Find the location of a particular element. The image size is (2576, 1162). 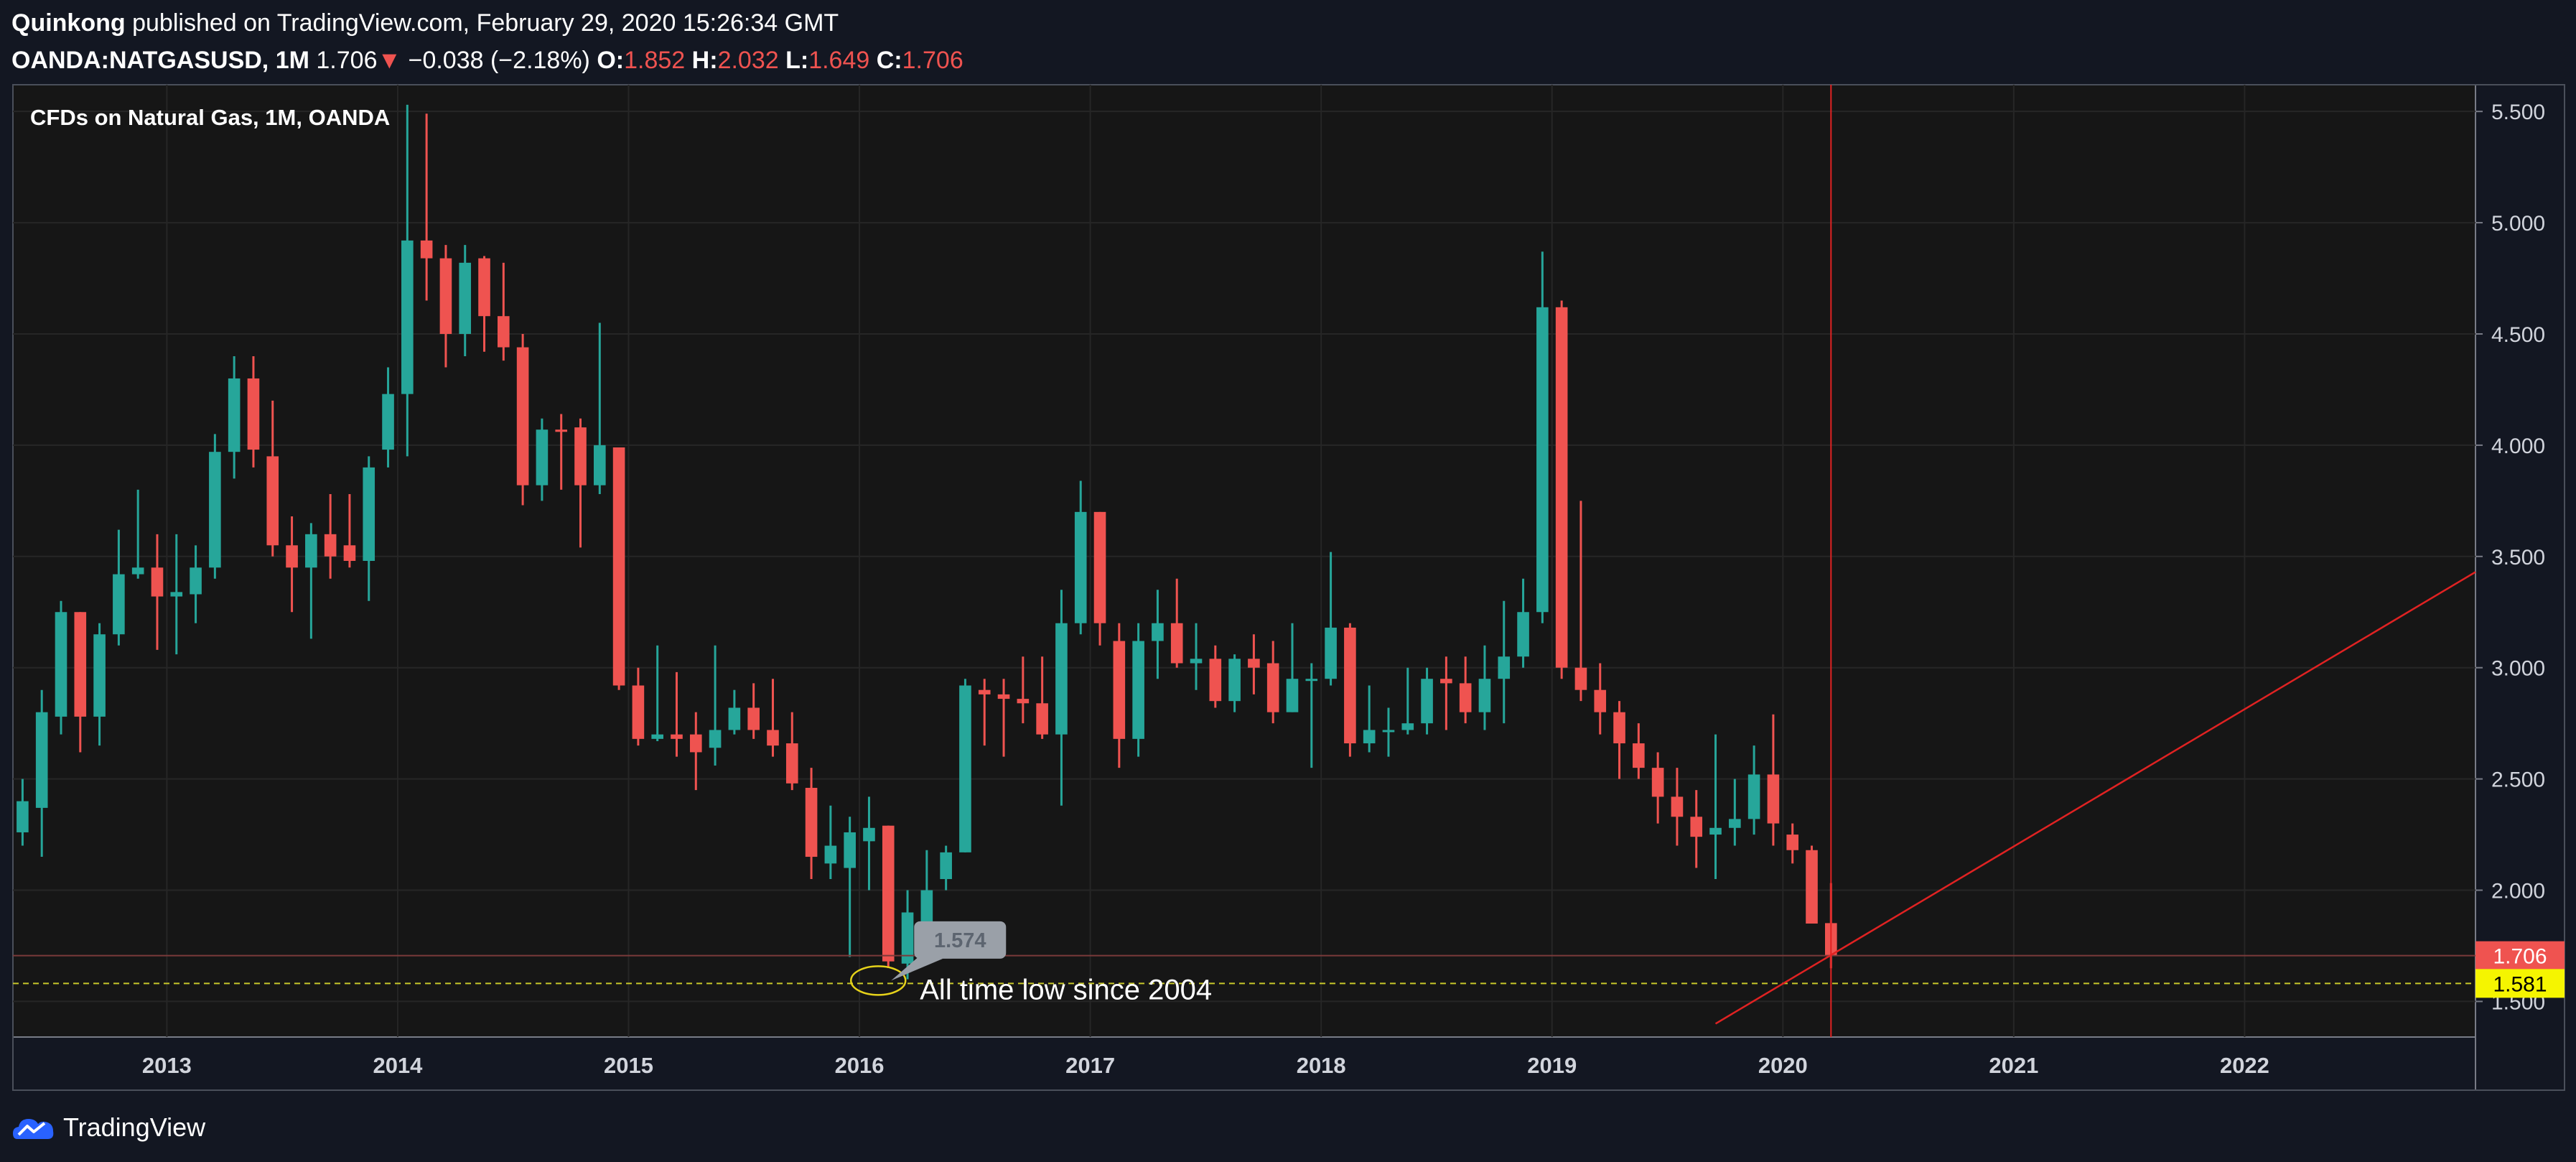

symbol-label: OANDA:NATGASUSD, 1M is located at coordinates (160, 61).